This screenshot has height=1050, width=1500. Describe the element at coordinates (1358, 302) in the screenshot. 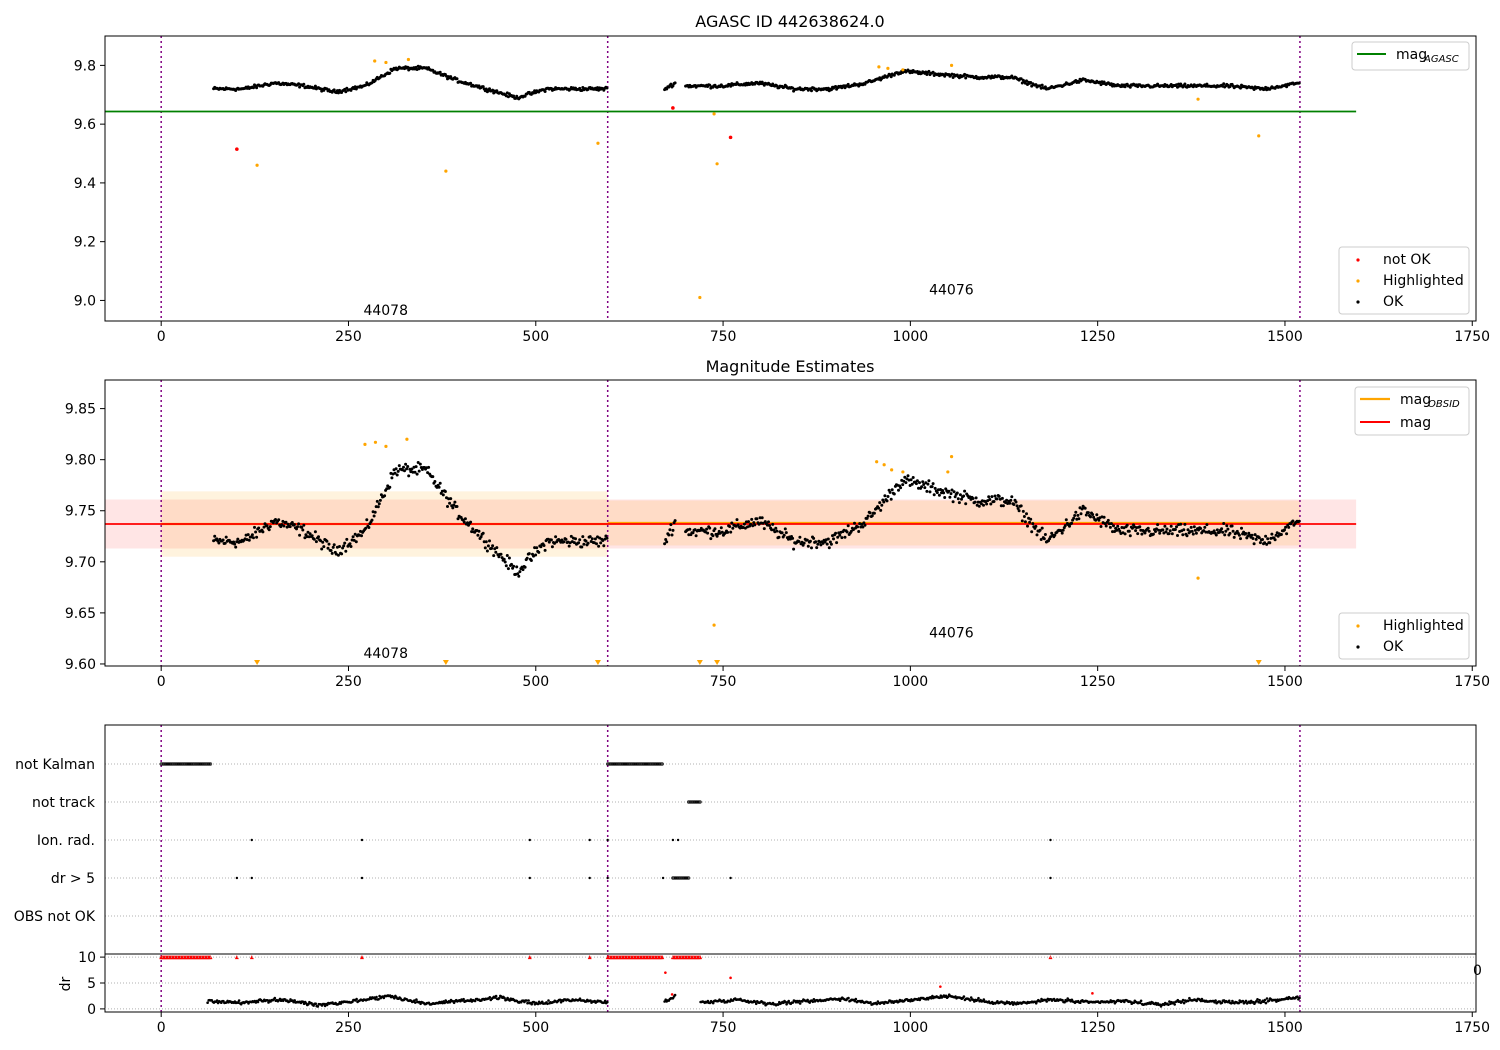

I see `legend-ok-marker` at that location.